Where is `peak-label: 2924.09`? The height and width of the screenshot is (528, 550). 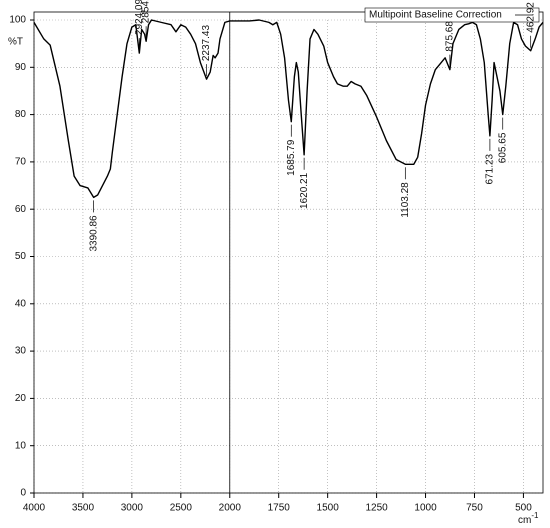
peak-label: 2924.09 is located at coordinates (139, 17).